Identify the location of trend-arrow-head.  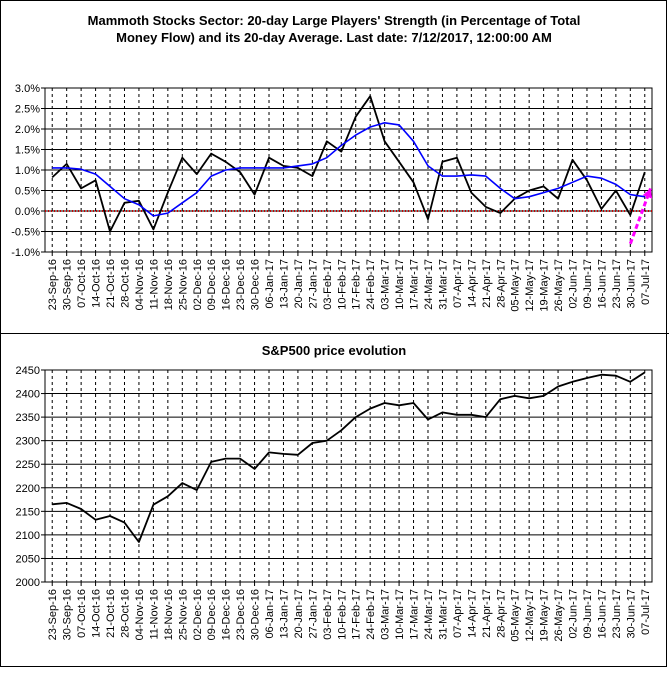
(647, 193).